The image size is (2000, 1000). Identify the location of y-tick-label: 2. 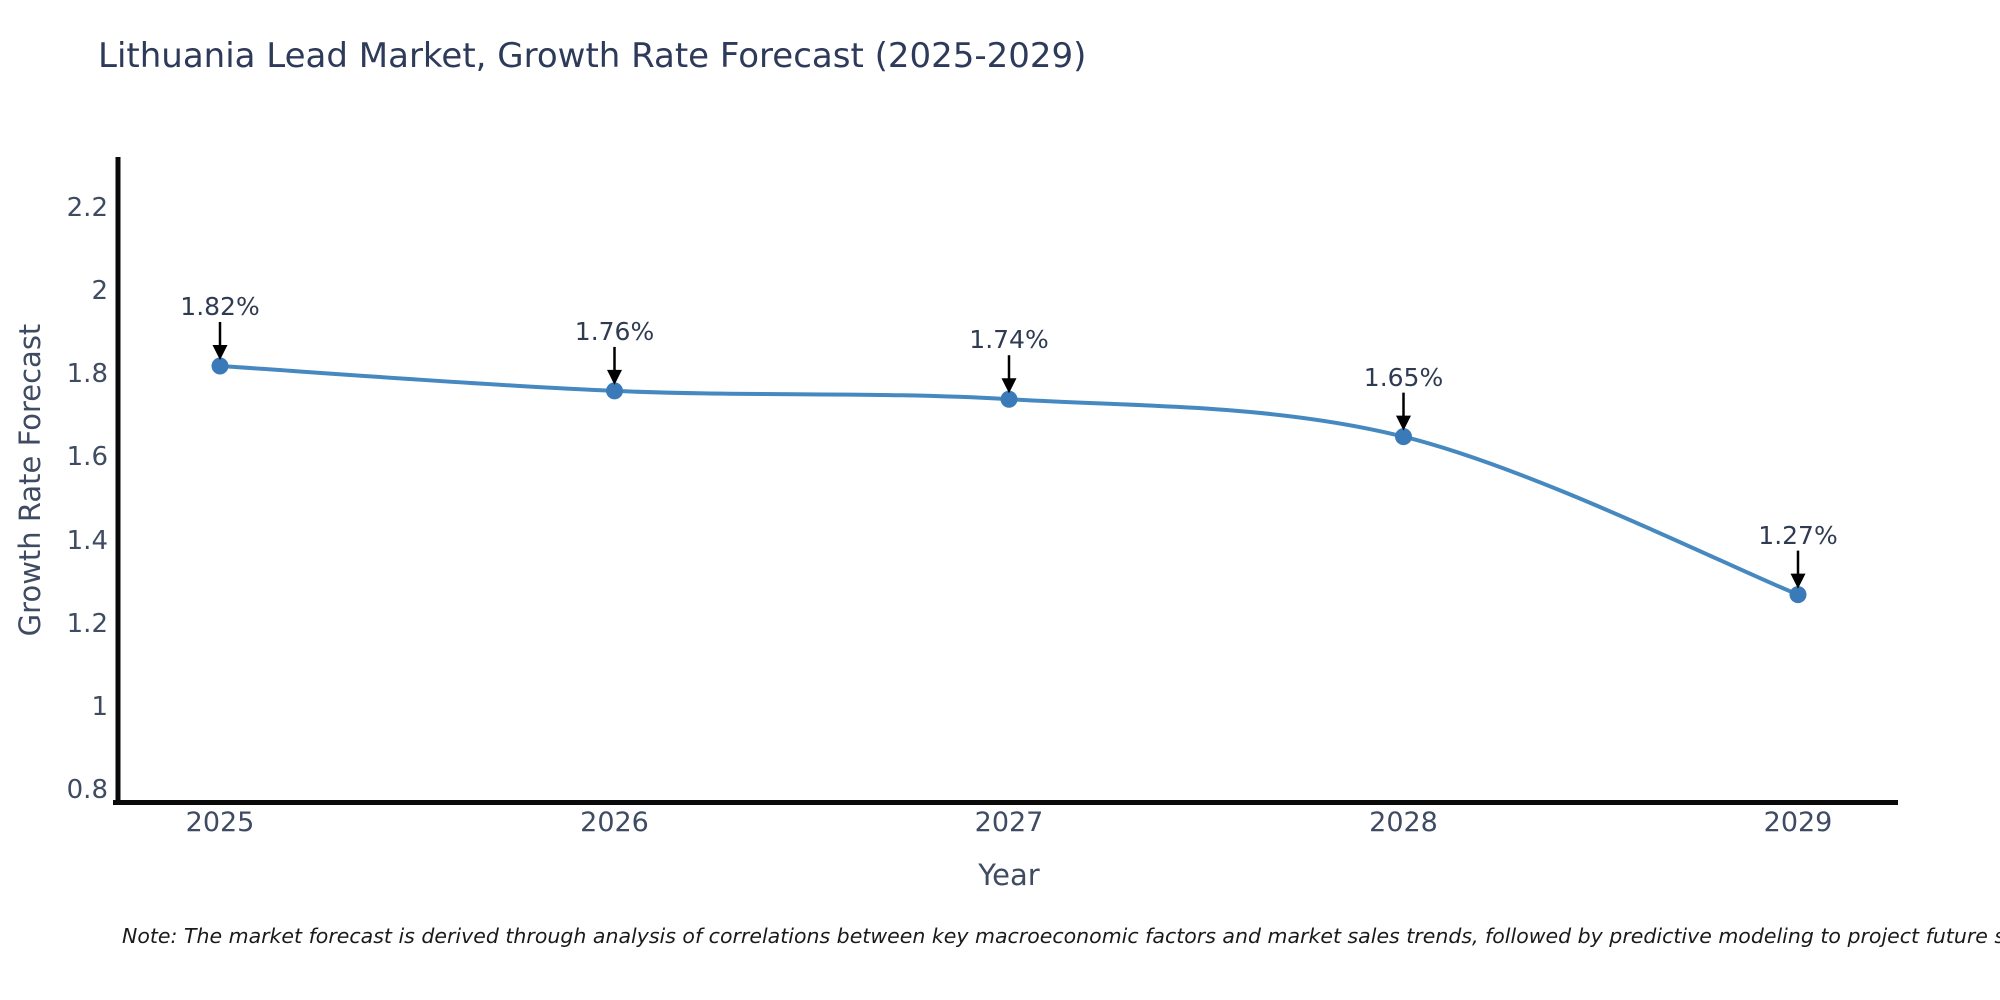
(99, 291).